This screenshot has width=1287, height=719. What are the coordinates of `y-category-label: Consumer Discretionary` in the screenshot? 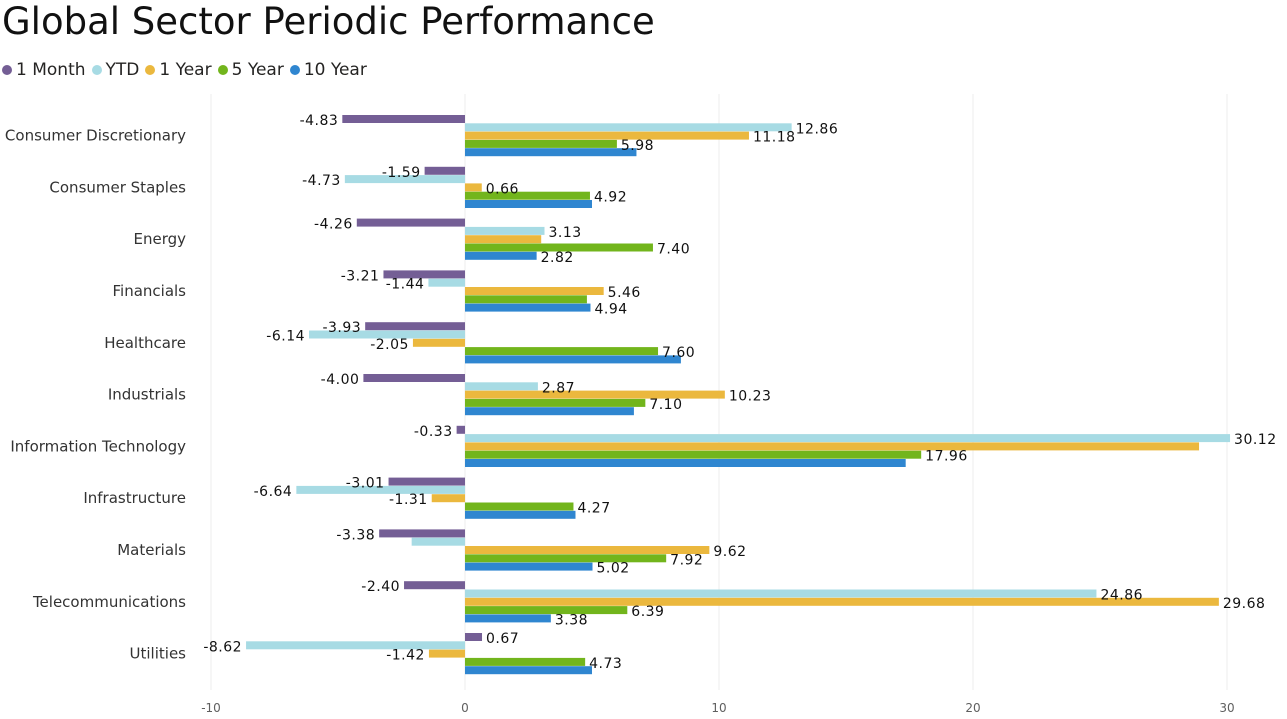 It's located at (95, 136).